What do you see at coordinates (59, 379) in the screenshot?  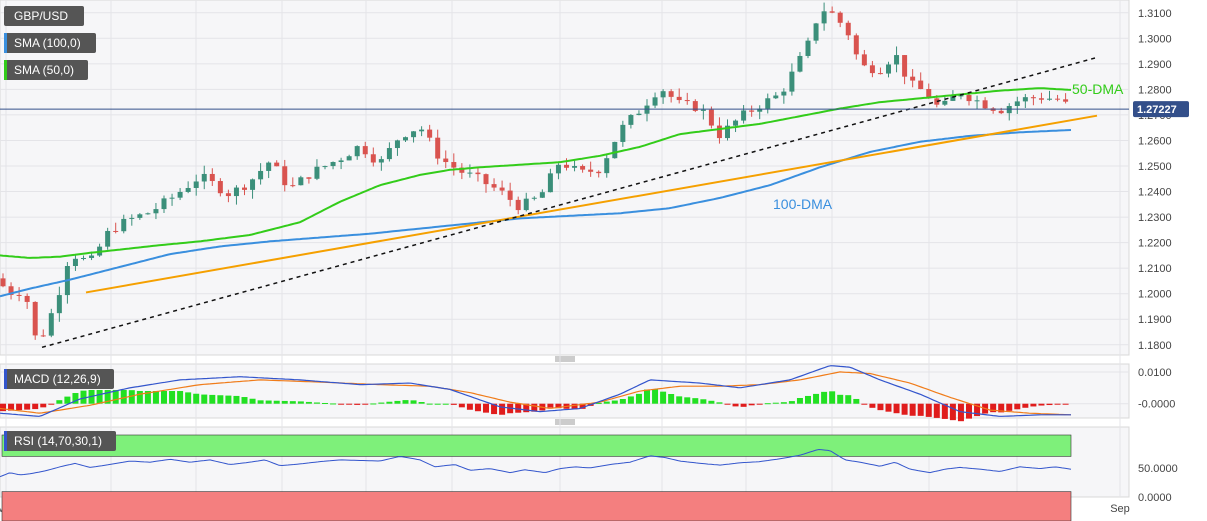 I see `legend-macd: MACD (12,26,9)` at bounding box center [59, 379].